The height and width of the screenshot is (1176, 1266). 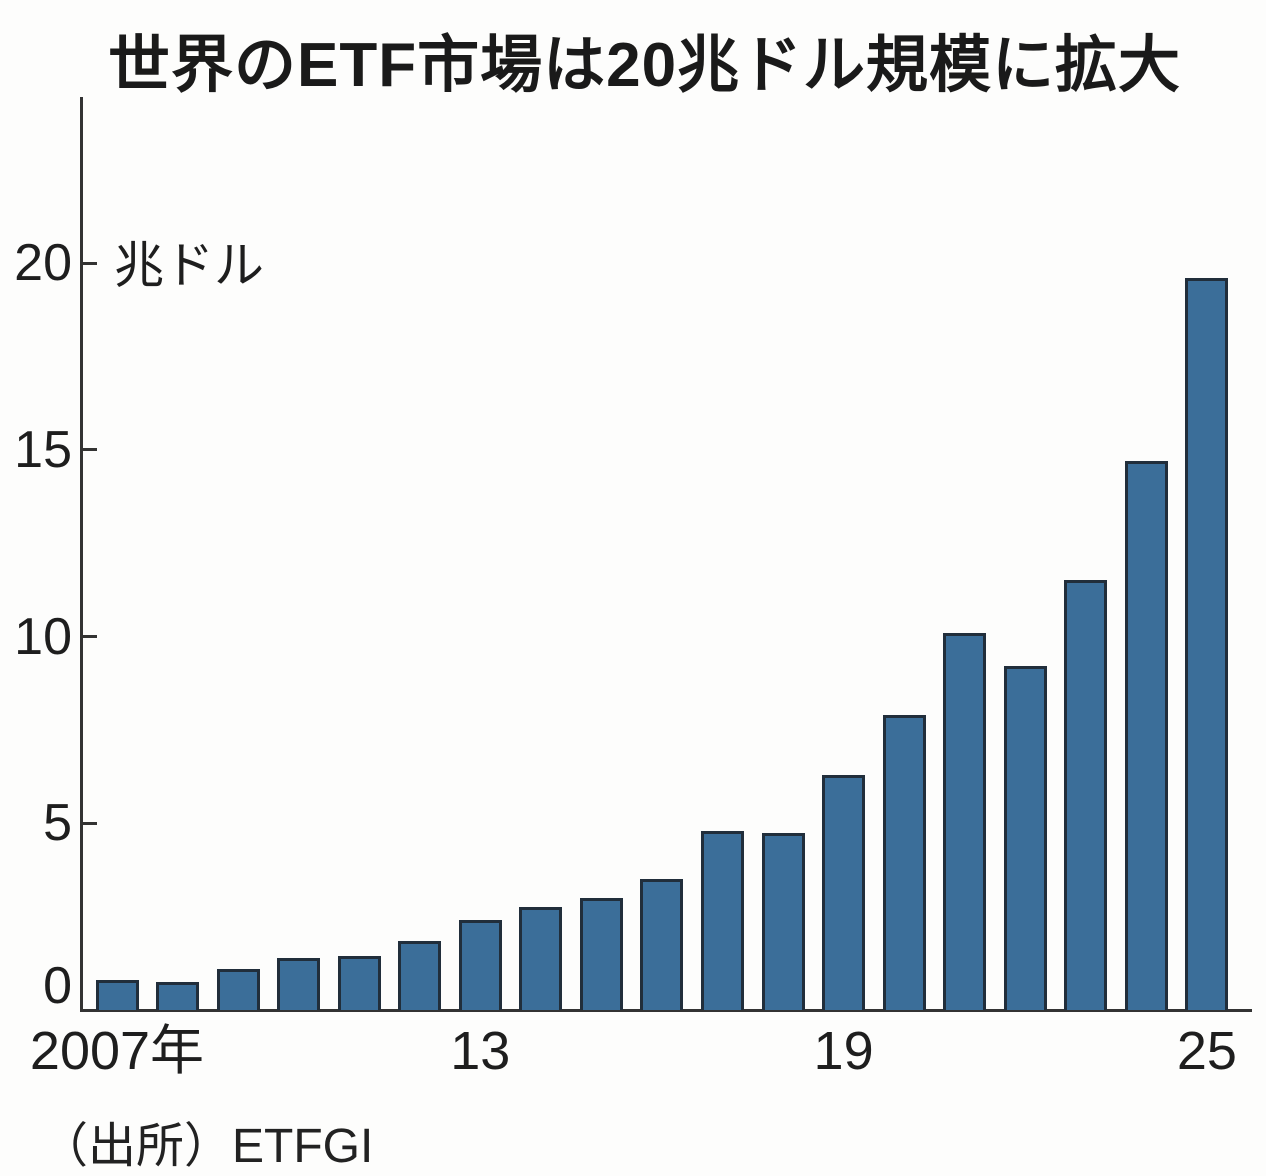 I want to click on bar-2013, so click(x=480, y=965).